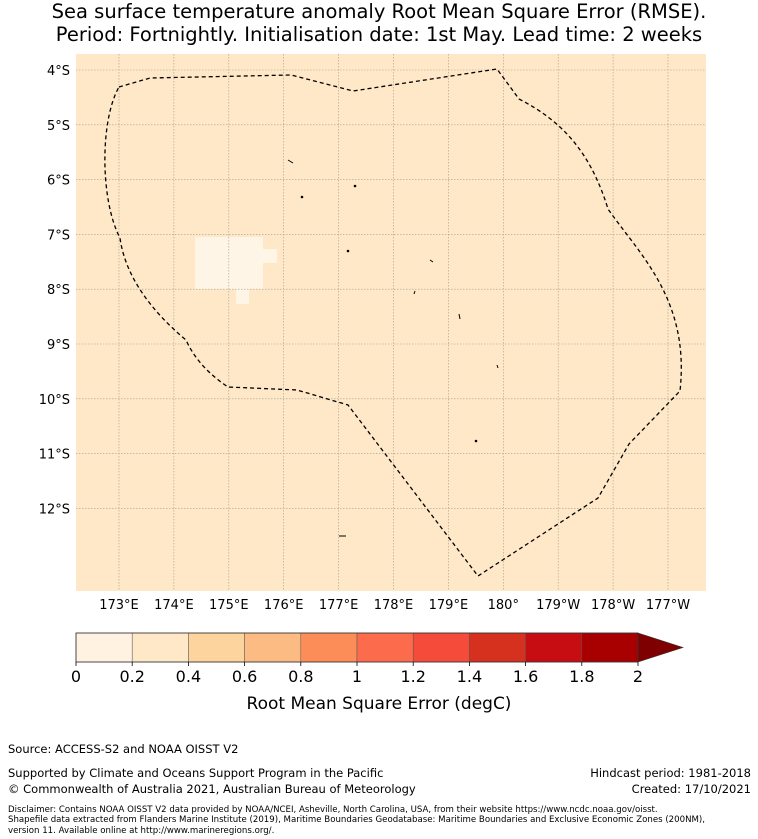  I want to click on colorbar-tick-label: 0.8, so click(300, 676).